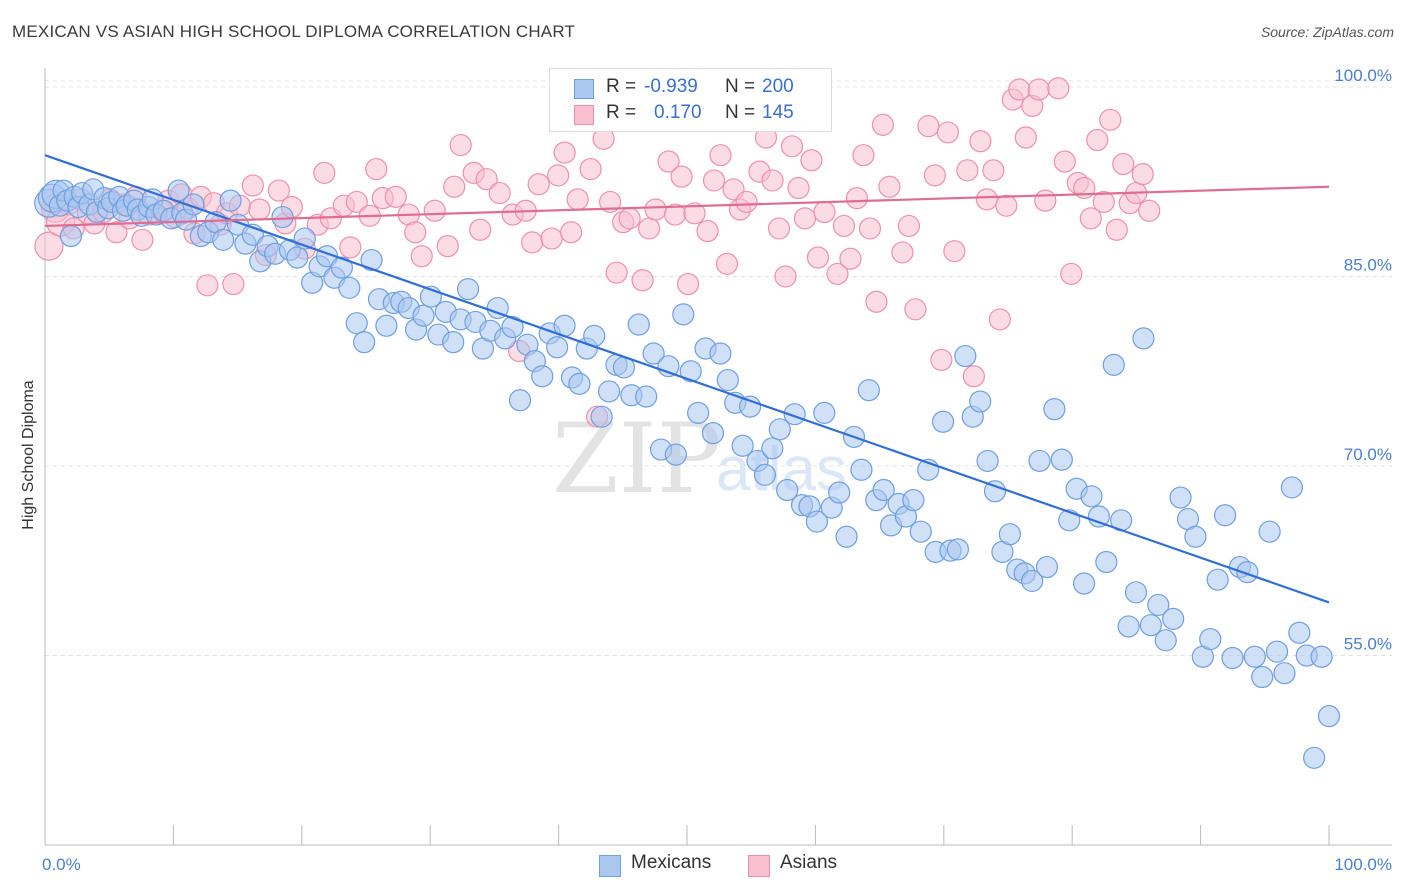 Image resolution: width=1406 pixels, height=892 pixels. Describe the element at coordinates (1363, 864) in the screenshot. I see `x-tick-label-max: 100.0%` at that location.